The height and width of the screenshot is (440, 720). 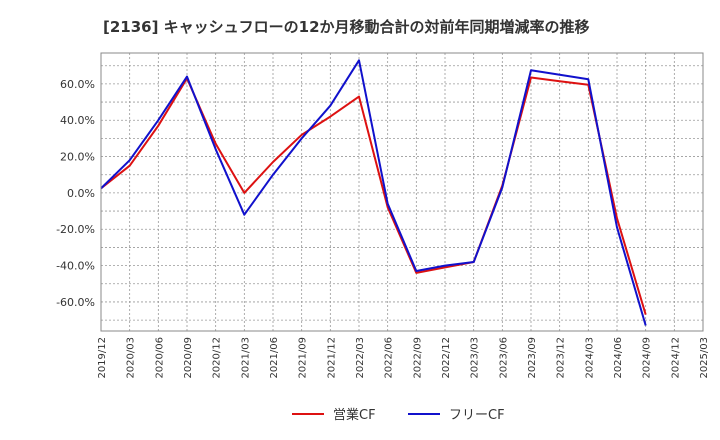 What do you see at coordinates (346, 27) in the screenshot?
I see `chart-title: [2136] キャッシュフローの12か月移動合計の対前年同期増減率の推移` at bounding box center [346, 27].